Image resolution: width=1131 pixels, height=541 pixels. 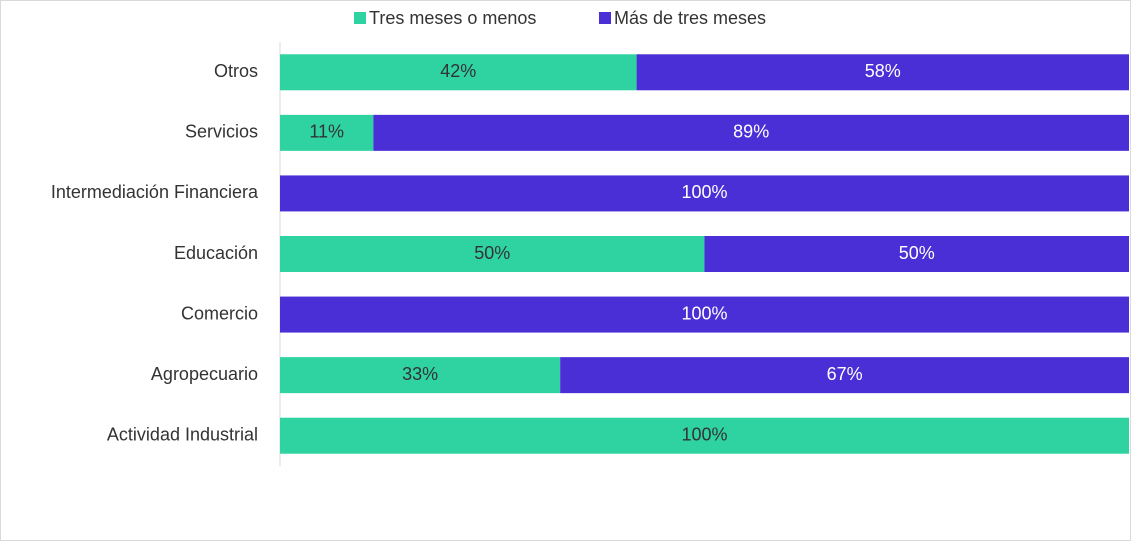 I want to click on y-tick-label: Agropecuario, so click(x=204, y=374).